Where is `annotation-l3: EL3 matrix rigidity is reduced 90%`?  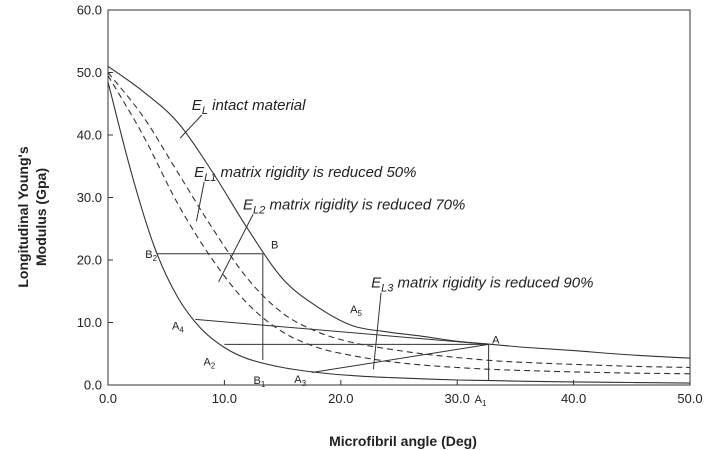 annotation-l3: EL3 matrix rigidity is reduced 90% is located at coordinates (482, 322).